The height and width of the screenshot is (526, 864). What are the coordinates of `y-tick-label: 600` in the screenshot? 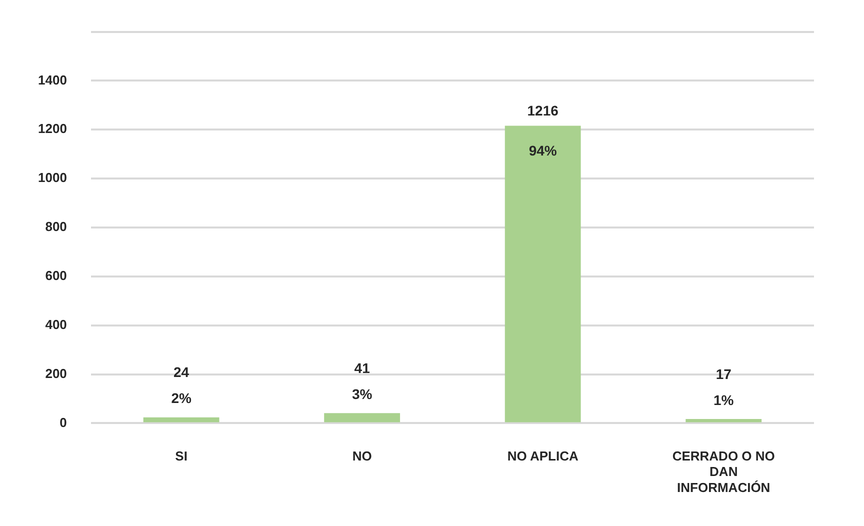 It's located at (56, 276).